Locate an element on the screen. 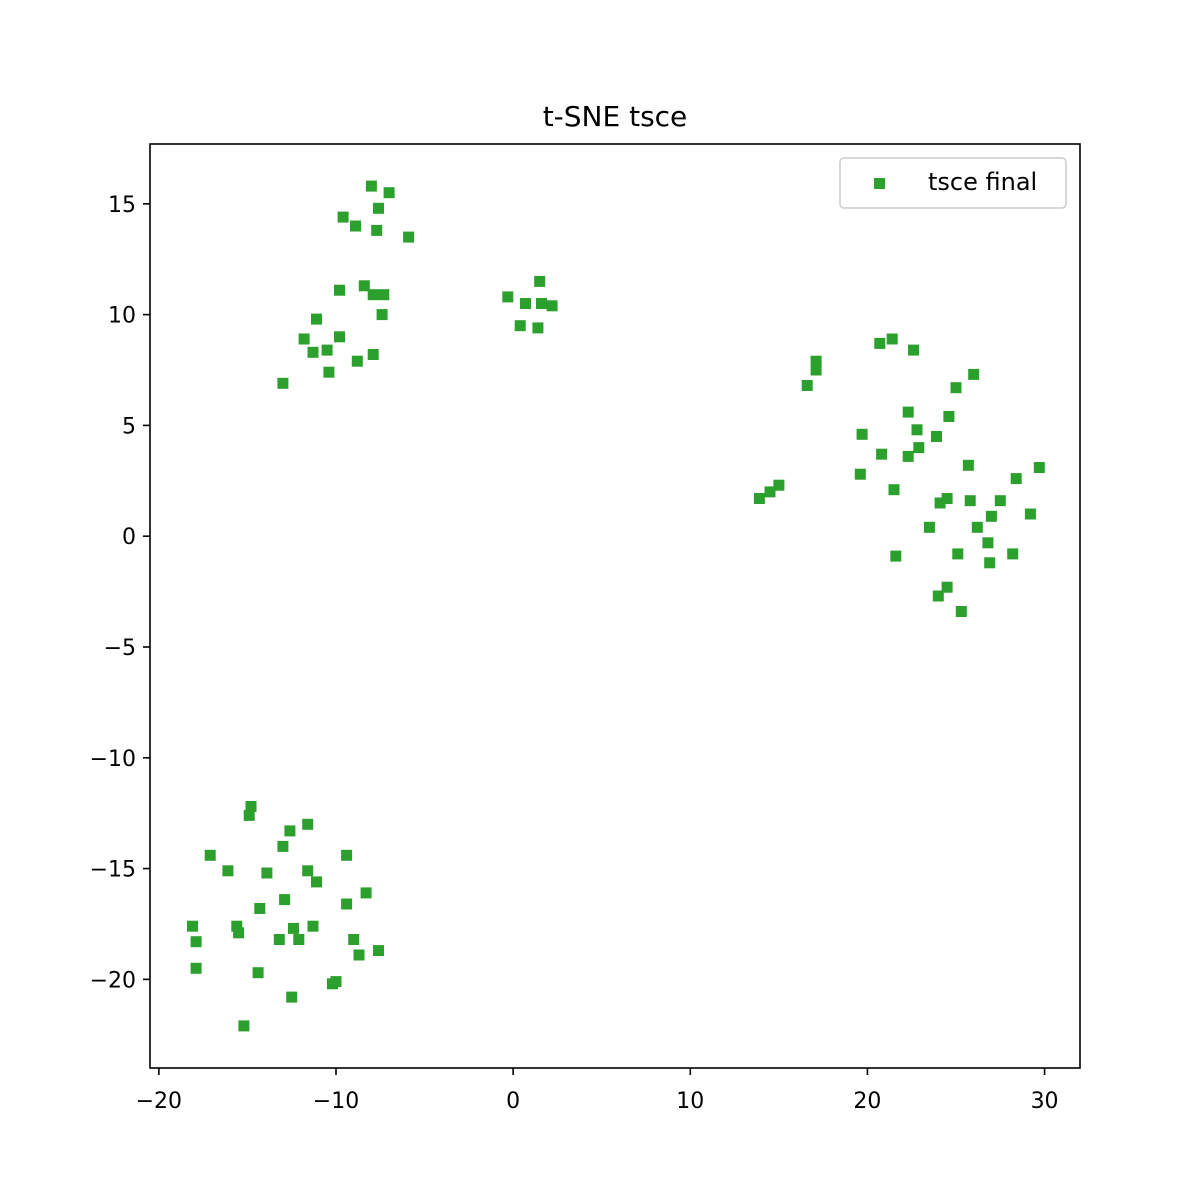 The image size is (1200, 1200). legend: tsce final is located at coordinates (953, 183).